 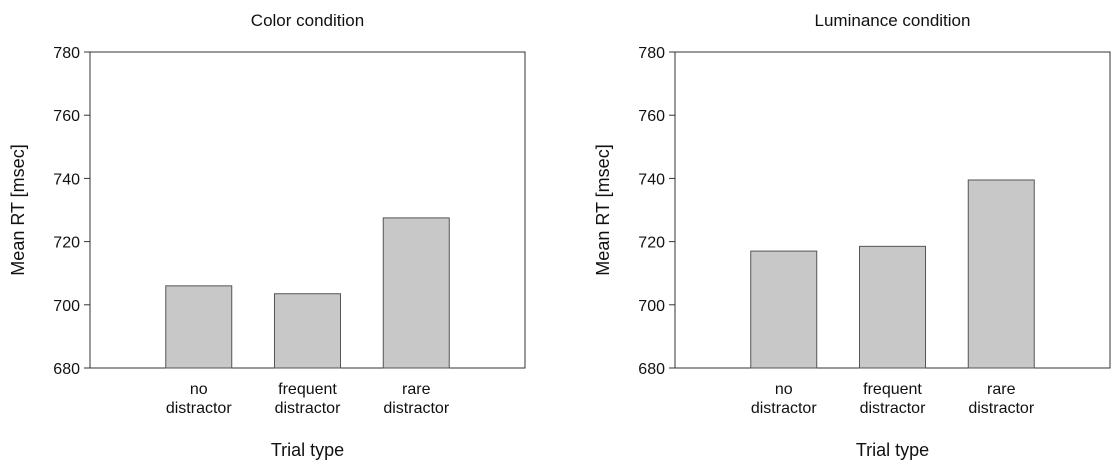 What do you see at coordinates (893, 20) in the screenshot?
I see `chart-title: Luminance condition` at bounding box center [893, 20].